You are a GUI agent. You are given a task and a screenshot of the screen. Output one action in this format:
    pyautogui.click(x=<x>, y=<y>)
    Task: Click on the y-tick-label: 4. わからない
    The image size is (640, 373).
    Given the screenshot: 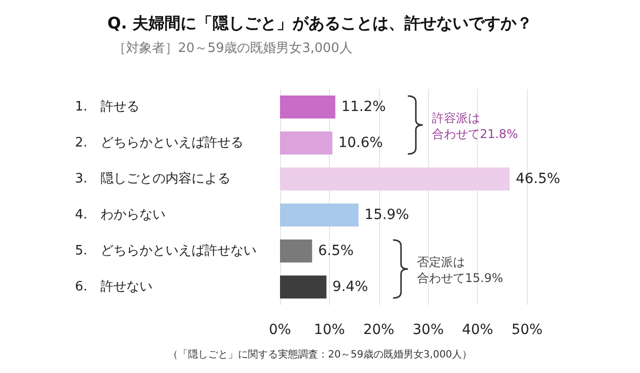 What is the action you would take?
    pyautogui.click(x=120, y=215)
    